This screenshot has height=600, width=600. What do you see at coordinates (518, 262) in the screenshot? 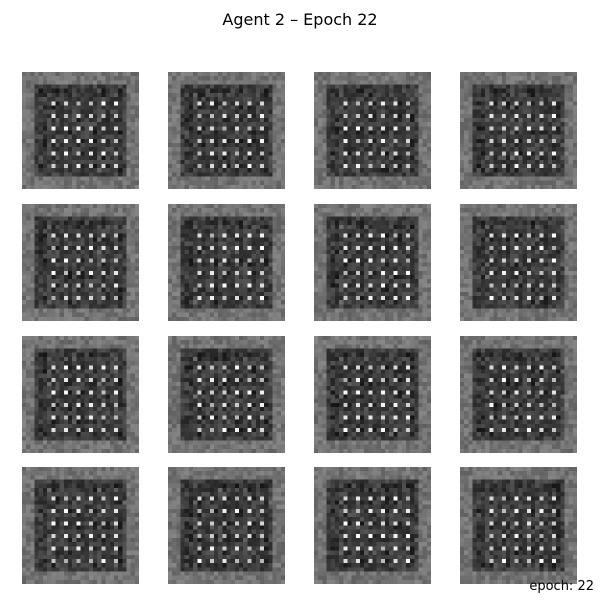
I see `sample-image-r2-c4` at bounding box center [518, 262].